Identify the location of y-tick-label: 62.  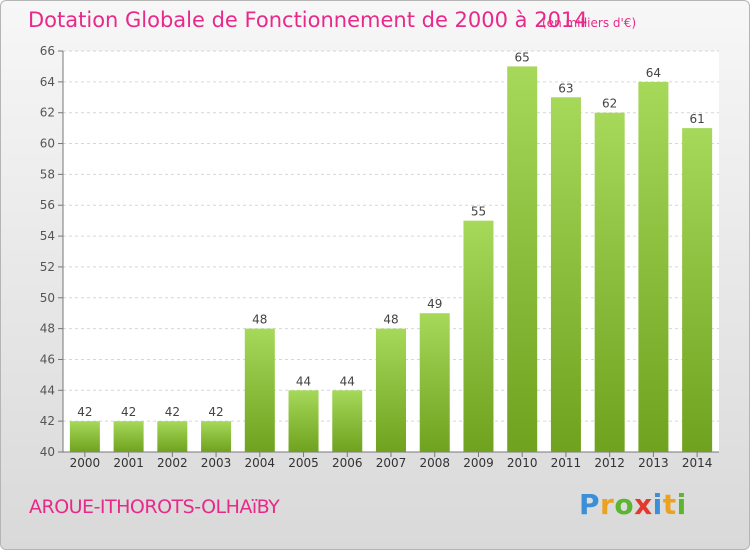
(47, 113).